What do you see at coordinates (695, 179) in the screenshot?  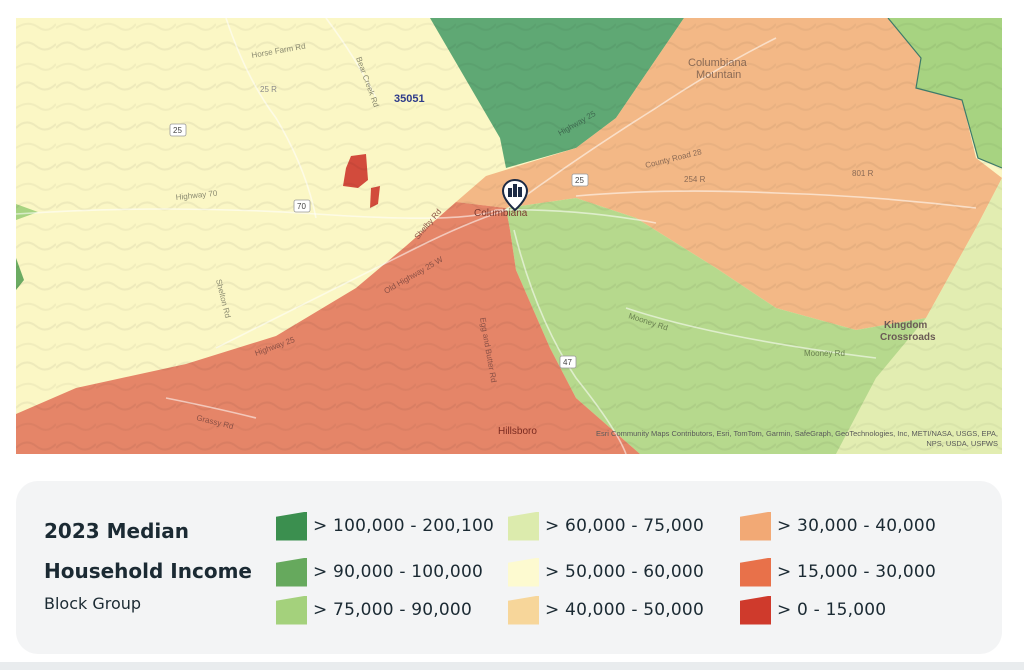 I see `route-label-254r: 254 R` at bounding box center [695, 179].